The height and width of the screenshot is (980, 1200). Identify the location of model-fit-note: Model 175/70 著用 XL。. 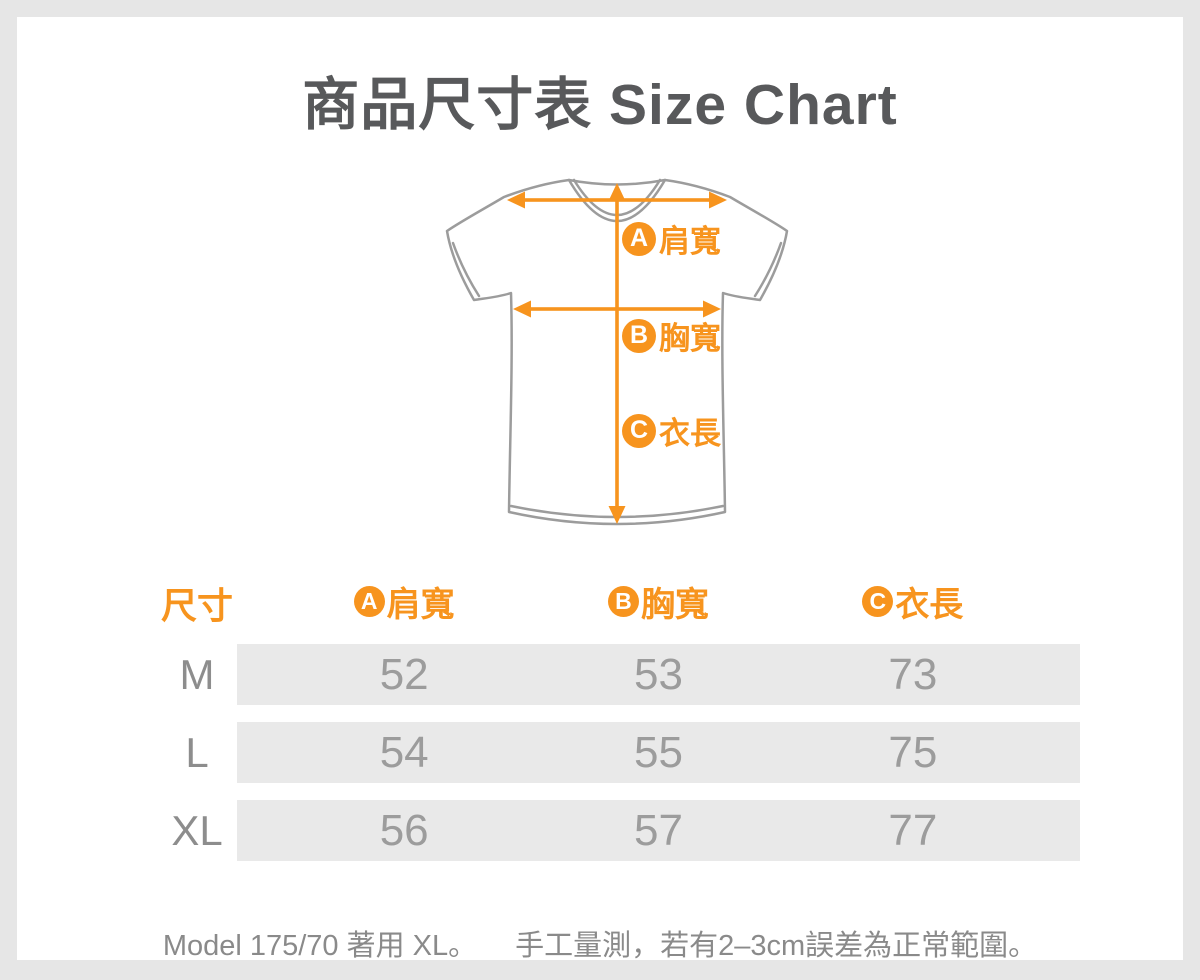
(320, 946).